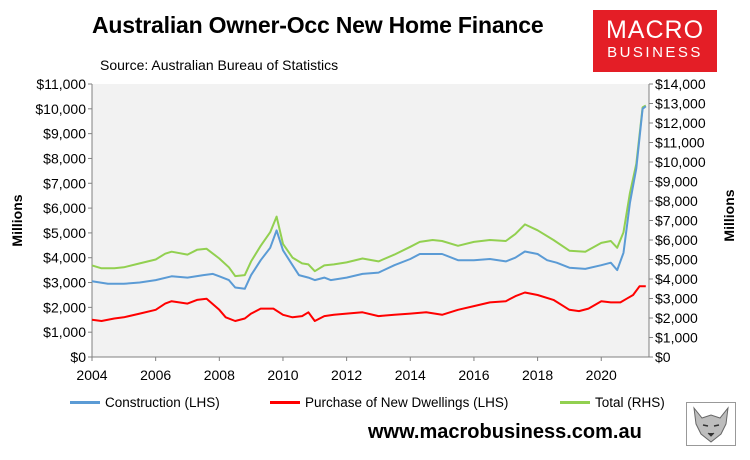  Describe the element at coordinates (505, 432) in the screenshot. I see `website-url: www.macrobusiness.com.au` at that location.